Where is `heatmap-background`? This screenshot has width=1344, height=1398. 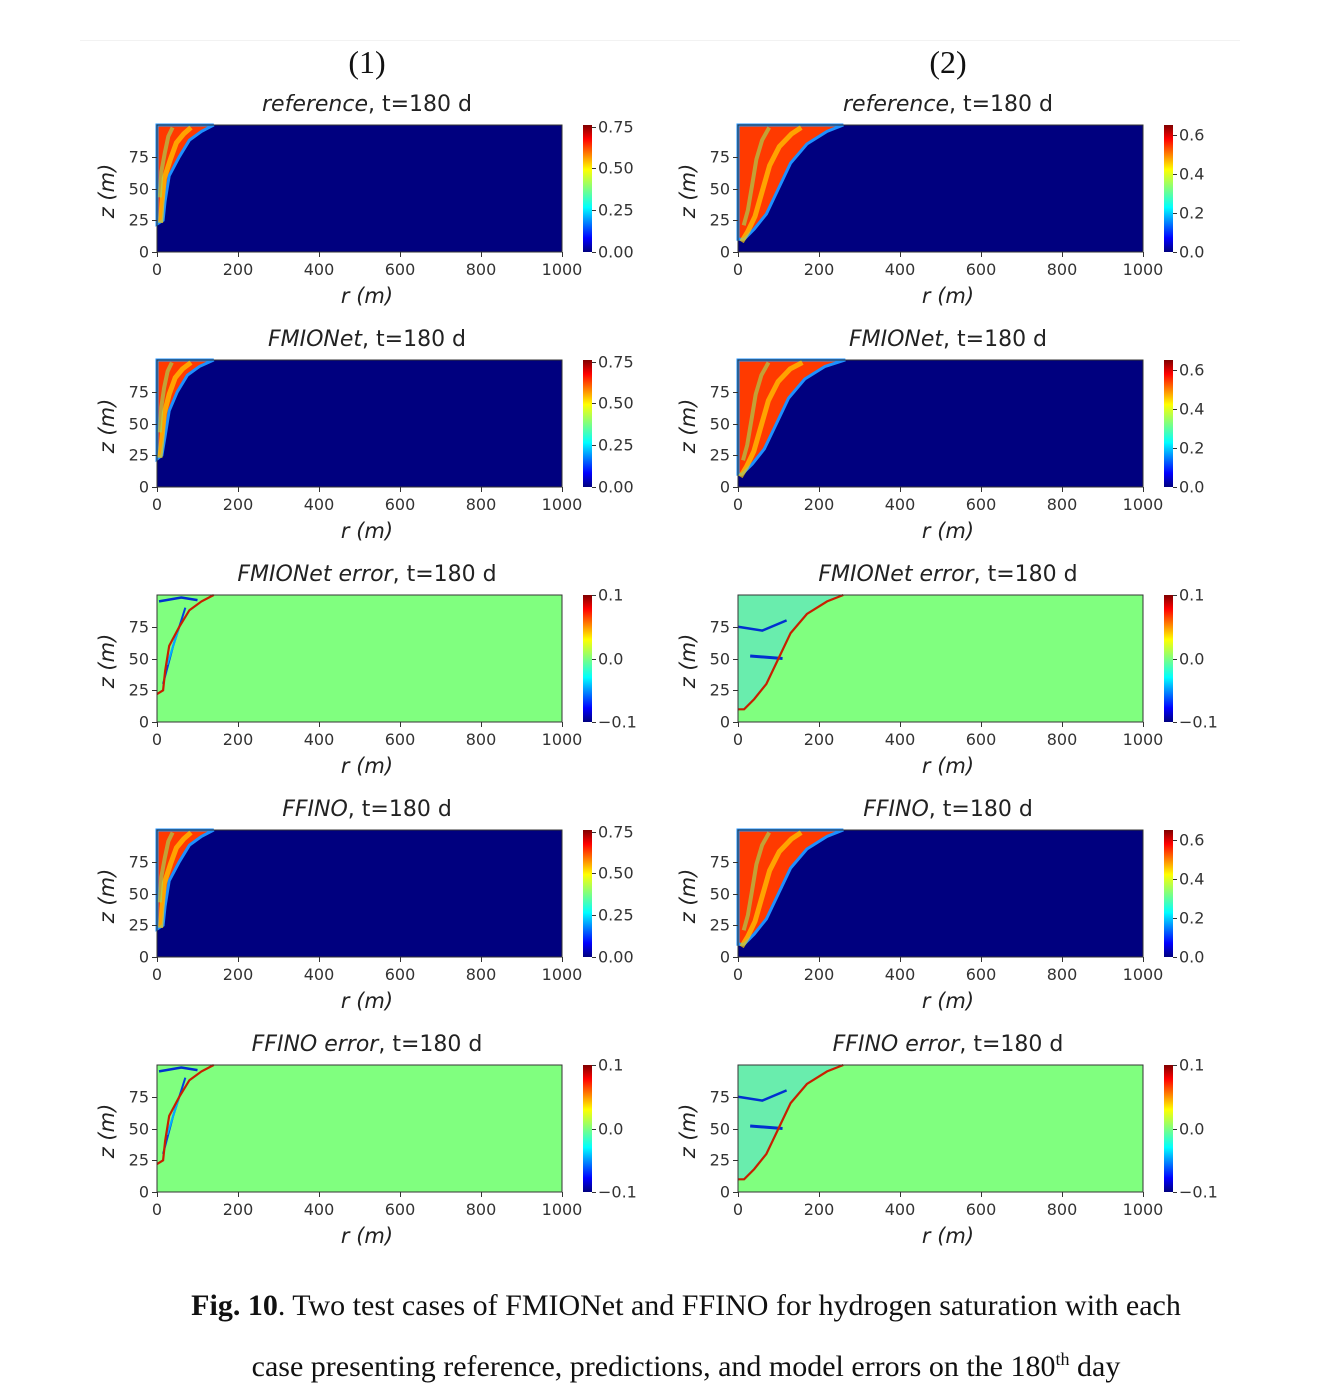
heatmap-background is located at coordinates (940, 423).